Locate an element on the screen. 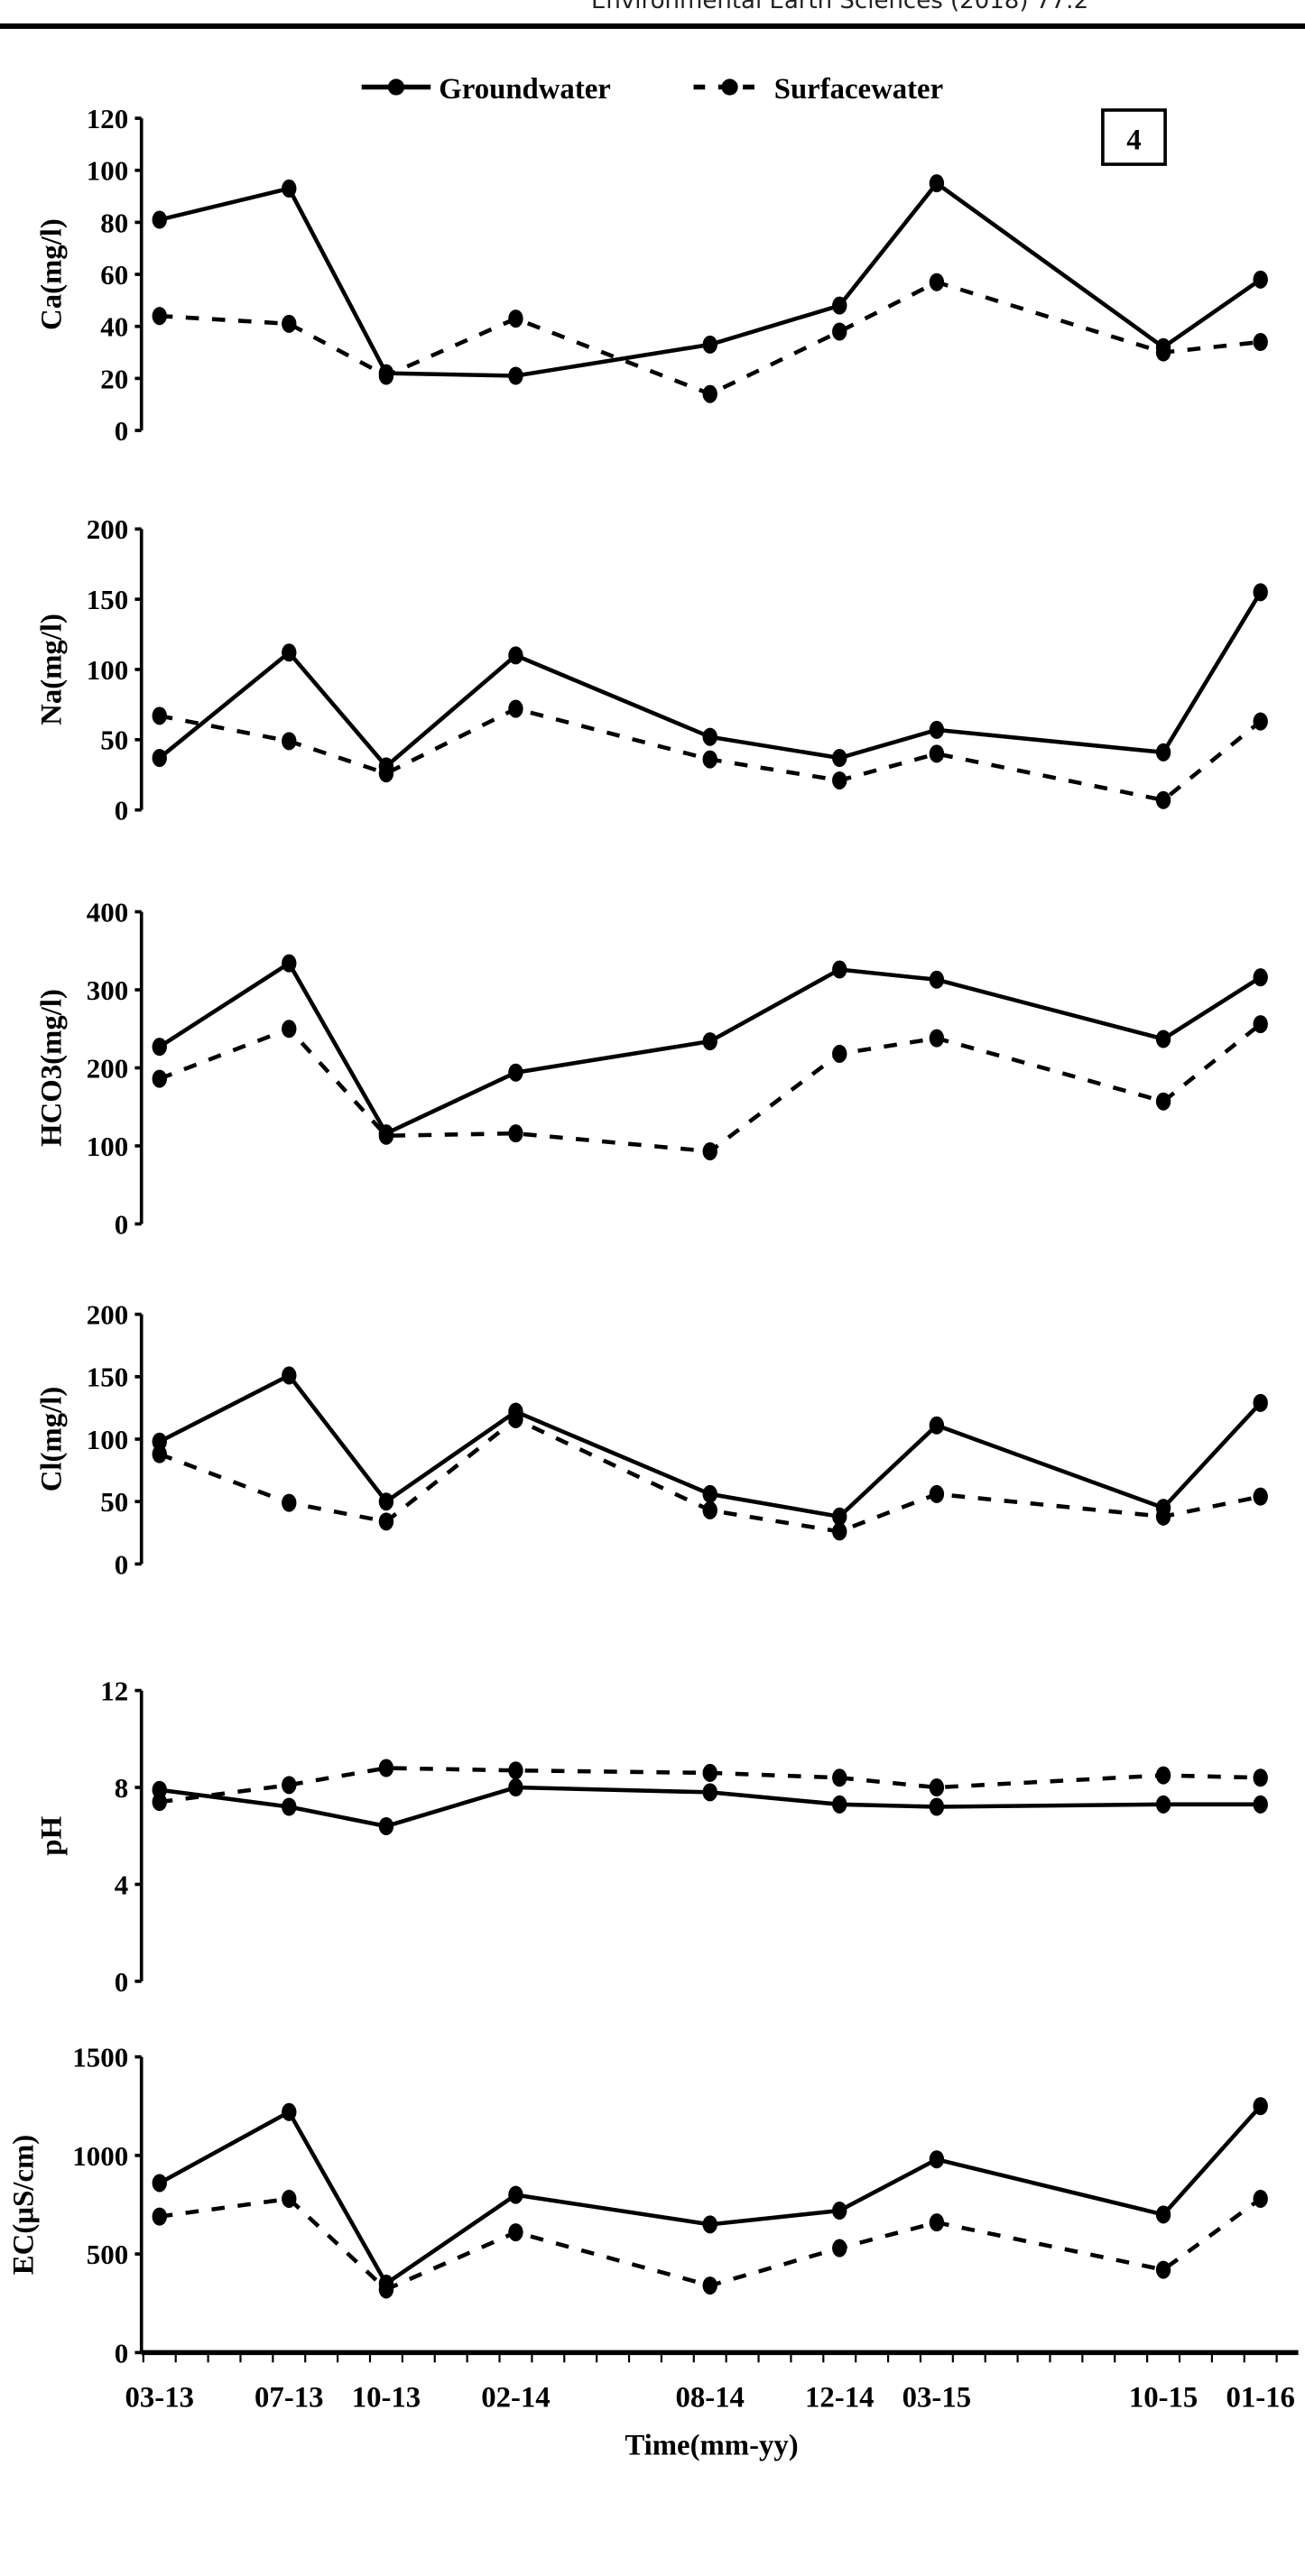  legend-surfacewater-marker is located at coordinates (729, 87).